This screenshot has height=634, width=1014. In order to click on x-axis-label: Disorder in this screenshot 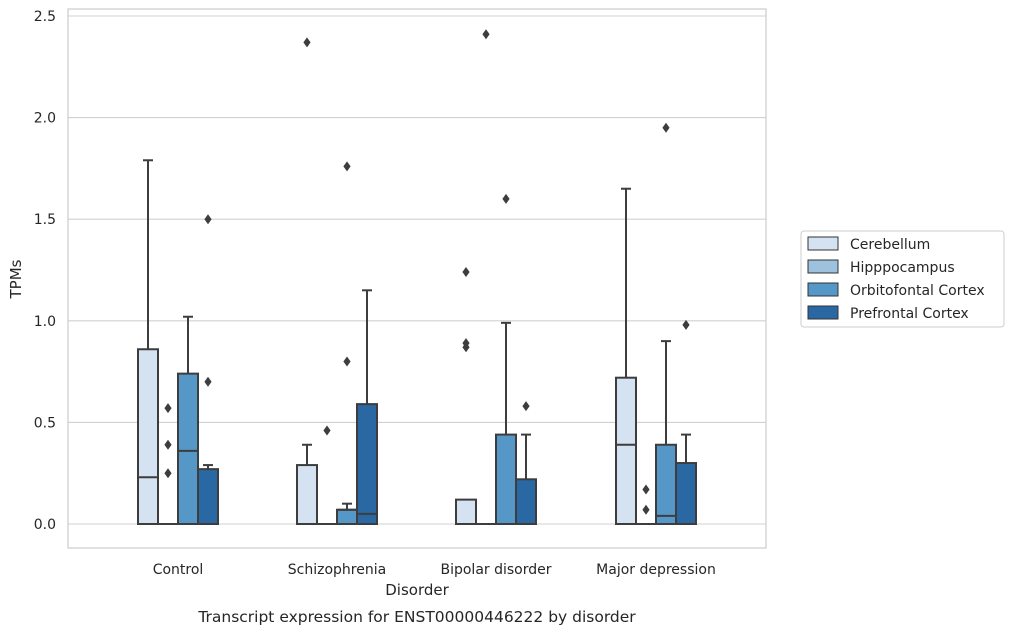, I will do `click(417, 590)`.